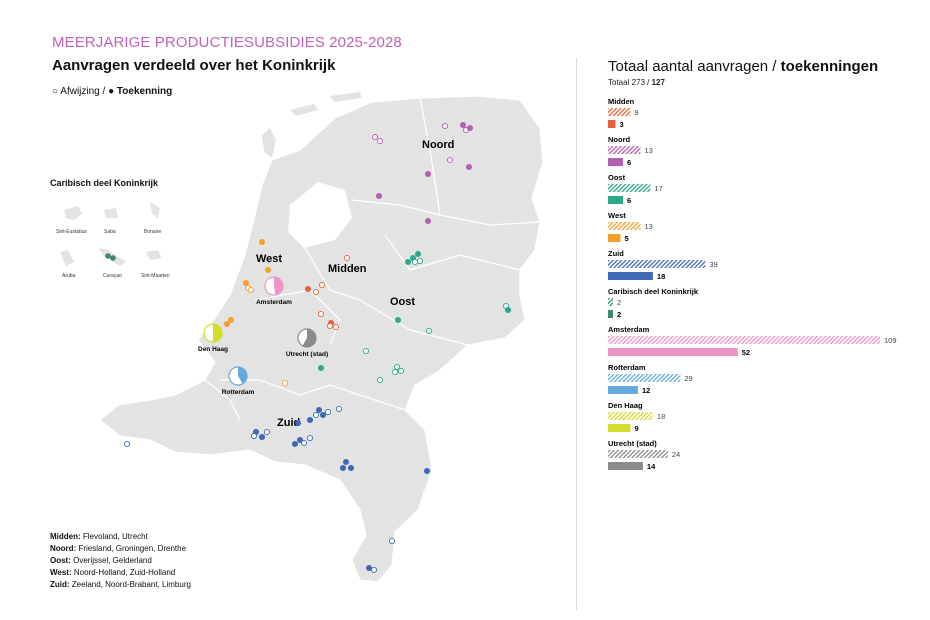 The width and height of the screenshot is (930, 620). I want to click on island-label: Sint-Eustatius, so click(71, 232).